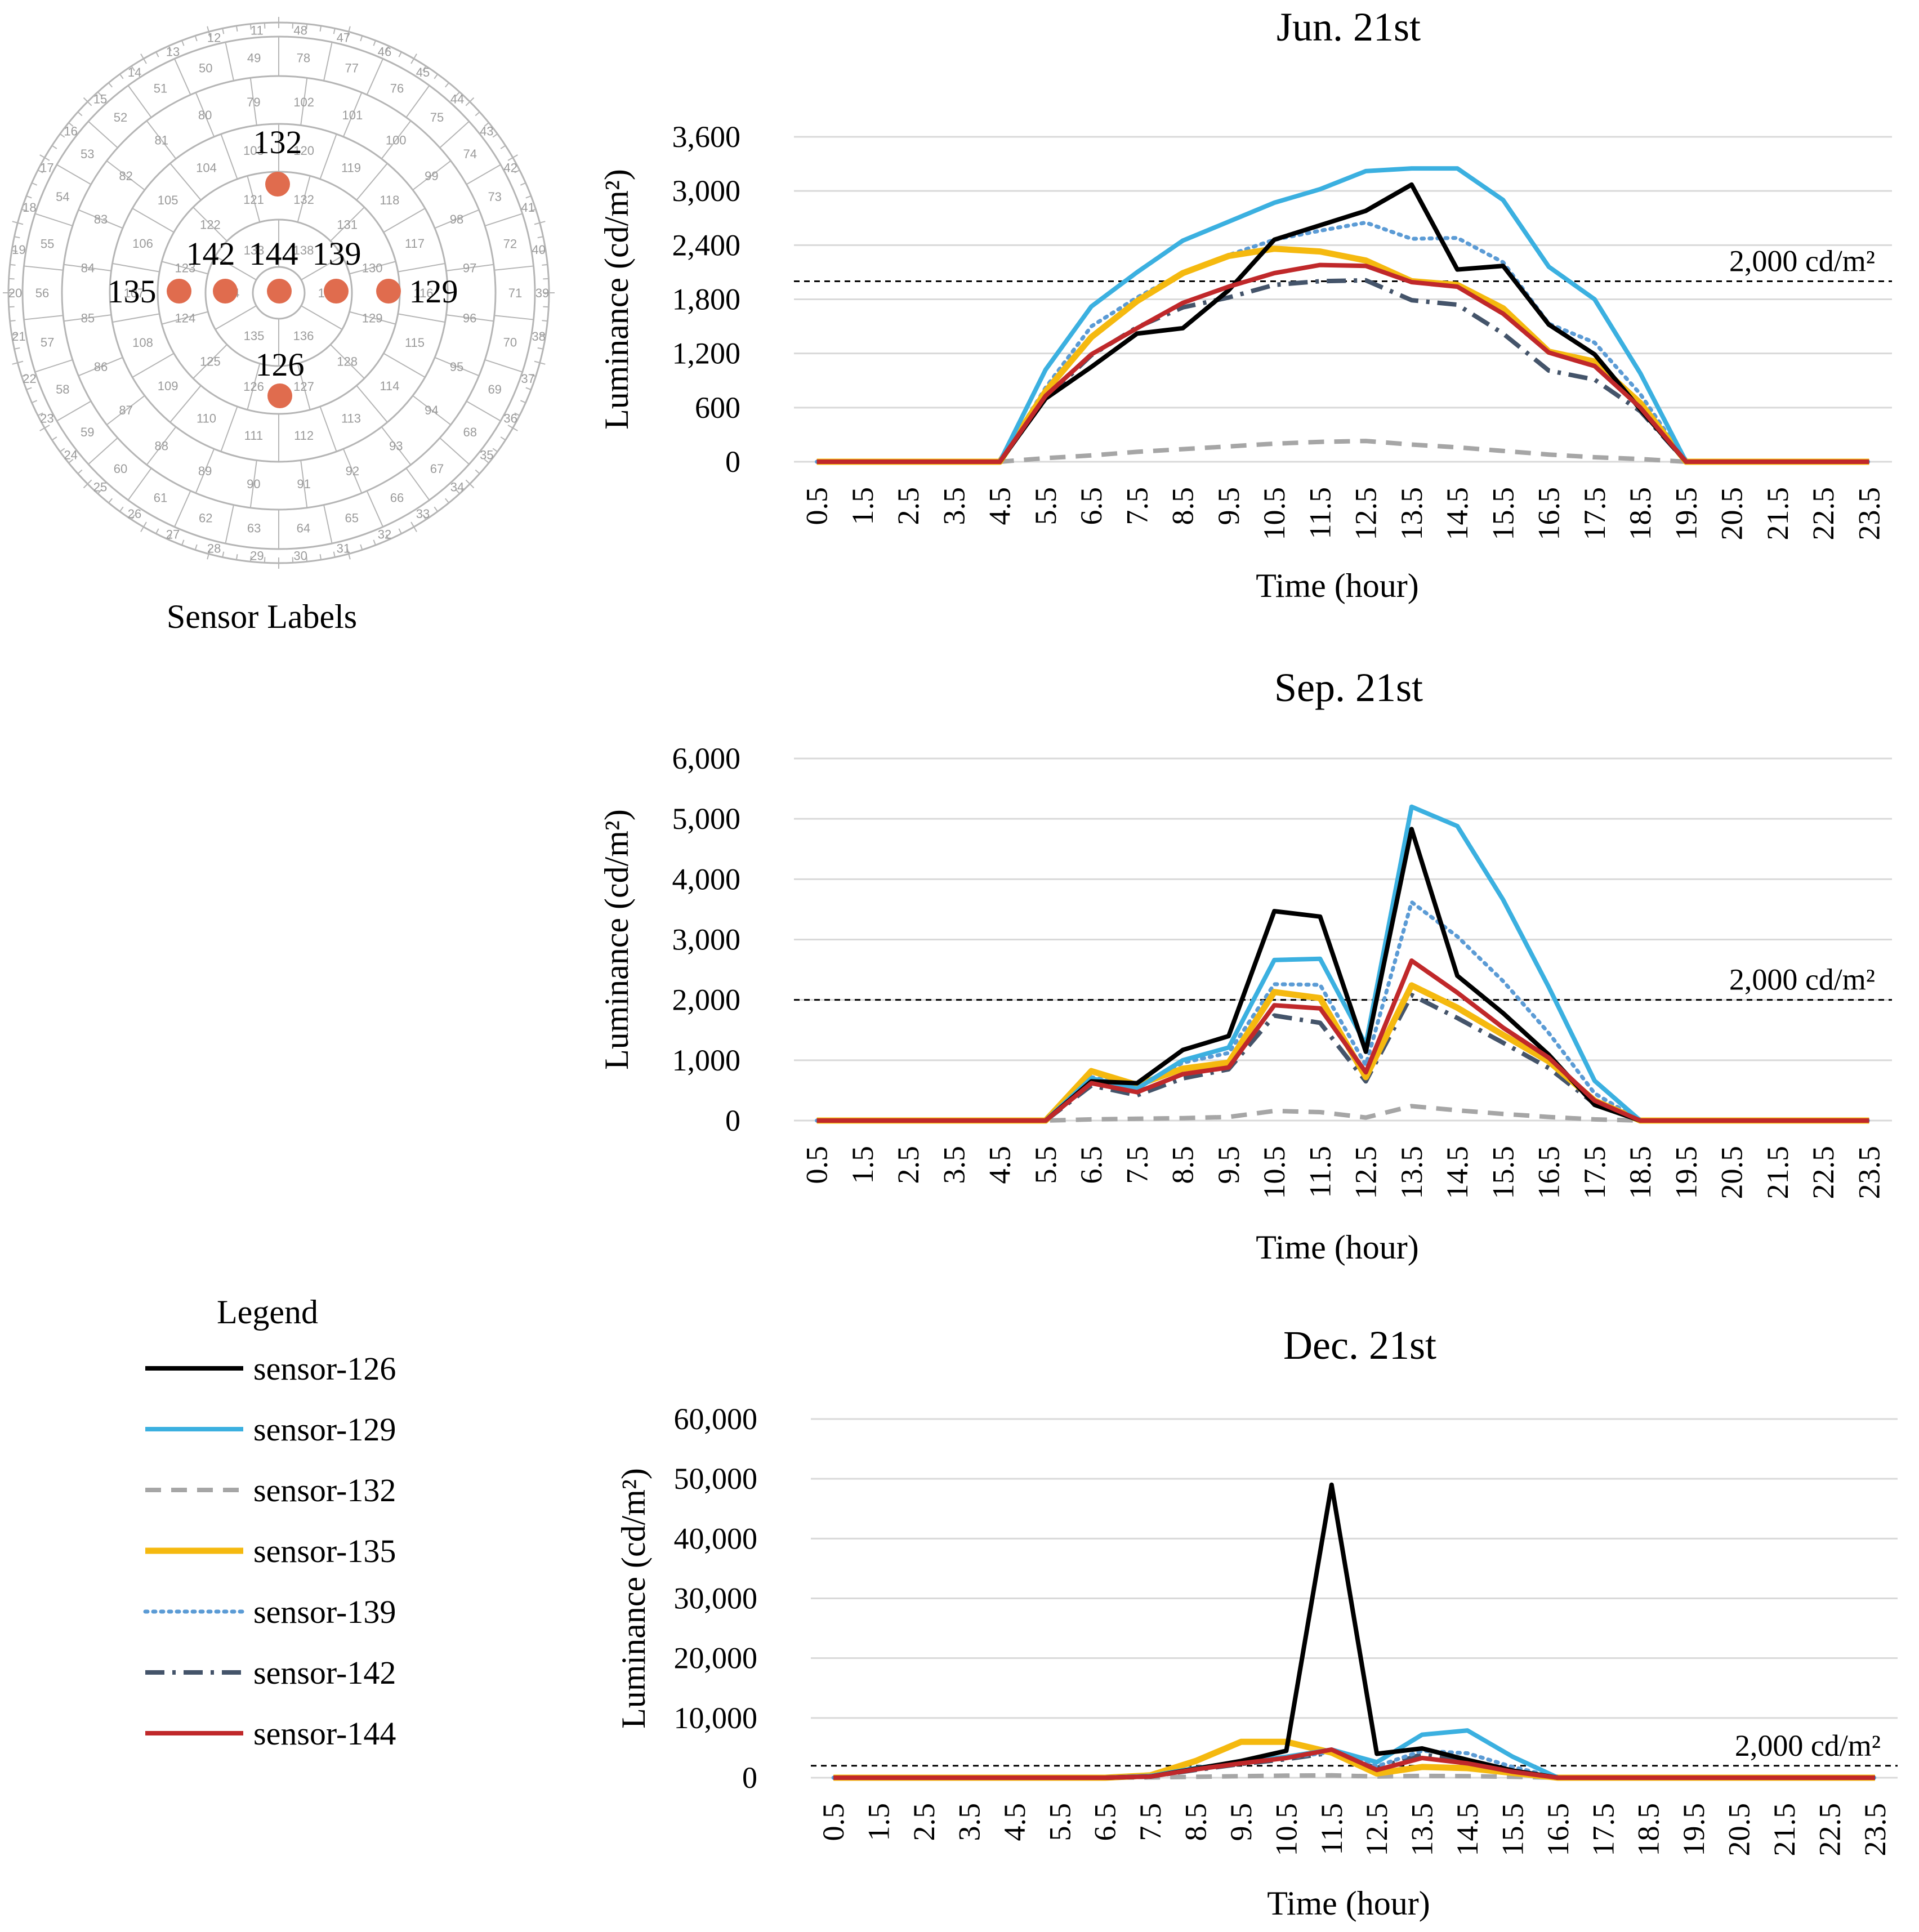 This screenshot has height=1932, width=1919. What do you see at coordinates (1503, 514) in the screenshot?
I see `x-tick-label: 15.5` at bounding box center [1503, 514].